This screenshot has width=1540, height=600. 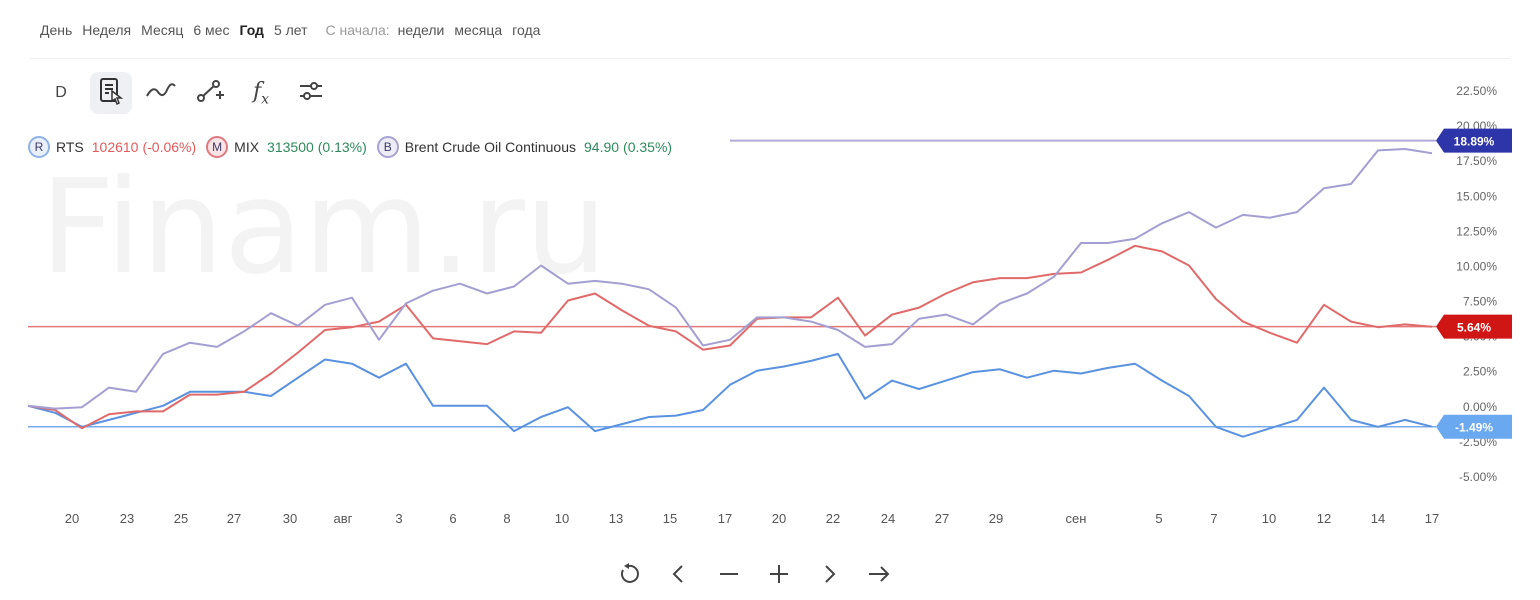 What do you see at coordinates (602, 147) in the screenshot?
I see `legend-value: 94.90` at bounding box center [602, 147].